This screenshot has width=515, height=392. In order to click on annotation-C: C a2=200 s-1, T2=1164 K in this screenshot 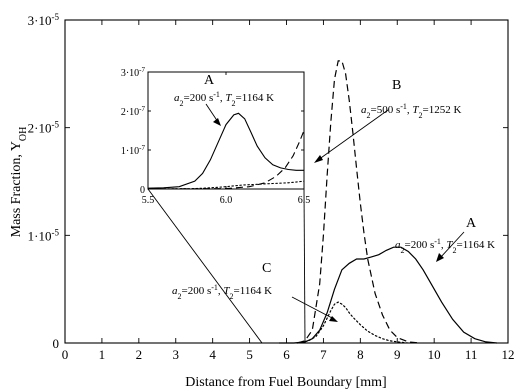, I will do `click(255, 291)`.